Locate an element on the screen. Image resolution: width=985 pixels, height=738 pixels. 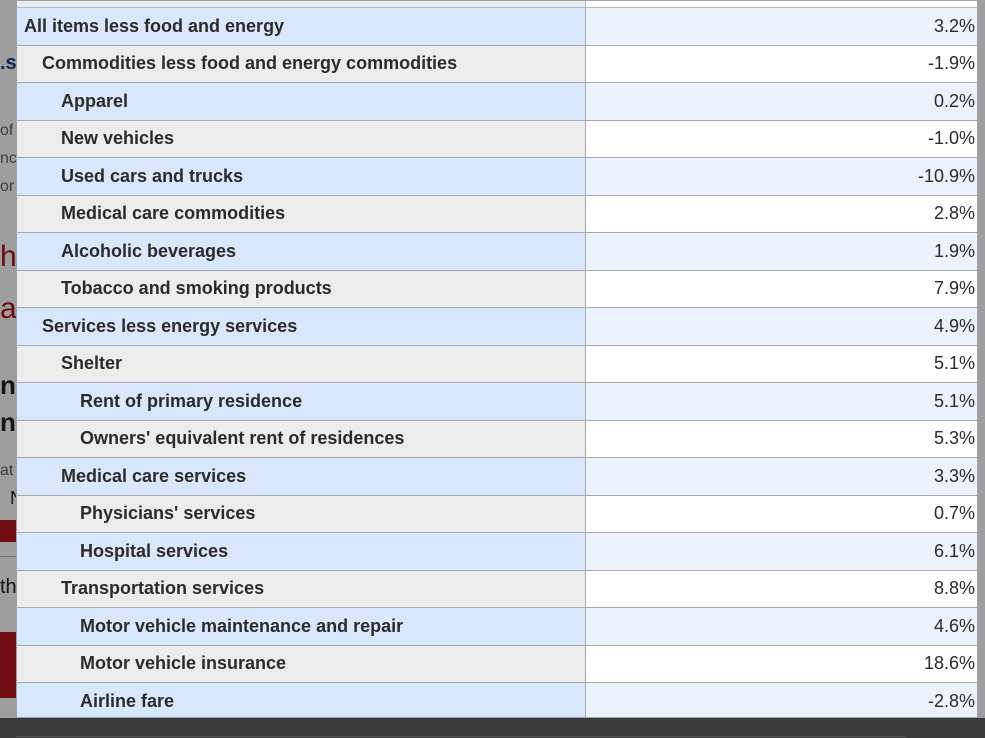
table-row: Transportation services 8.8% is located at coordinates (497, 589).